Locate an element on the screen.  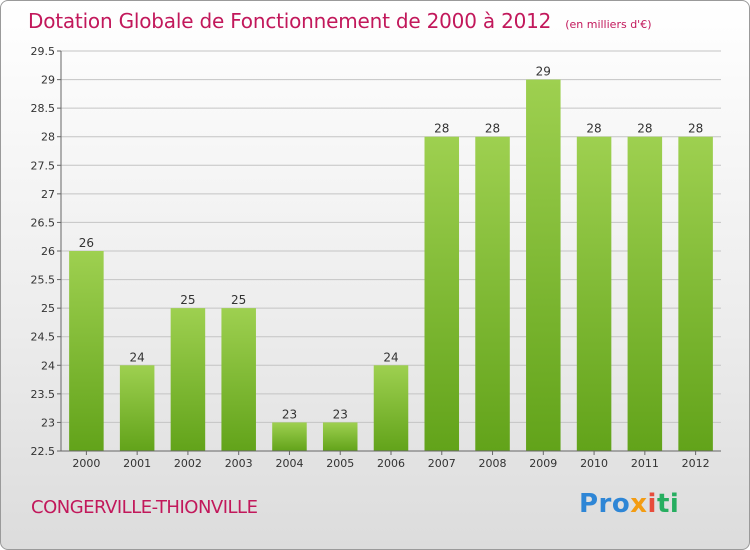
logo-part-3: i is located at coordinates (652, 504).